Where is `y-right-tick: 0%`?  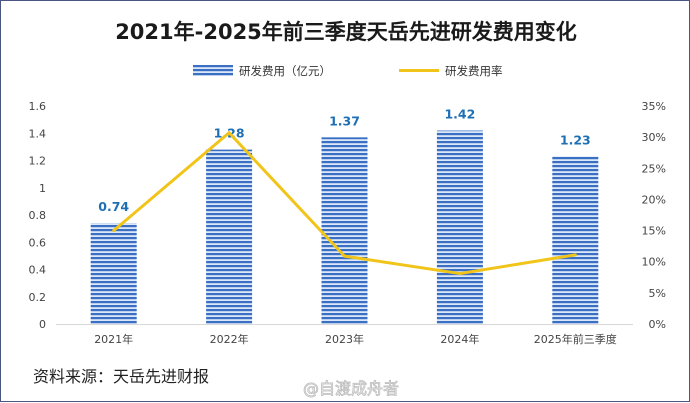 y-right-tick: 0% is located at coordinates (657, 324).